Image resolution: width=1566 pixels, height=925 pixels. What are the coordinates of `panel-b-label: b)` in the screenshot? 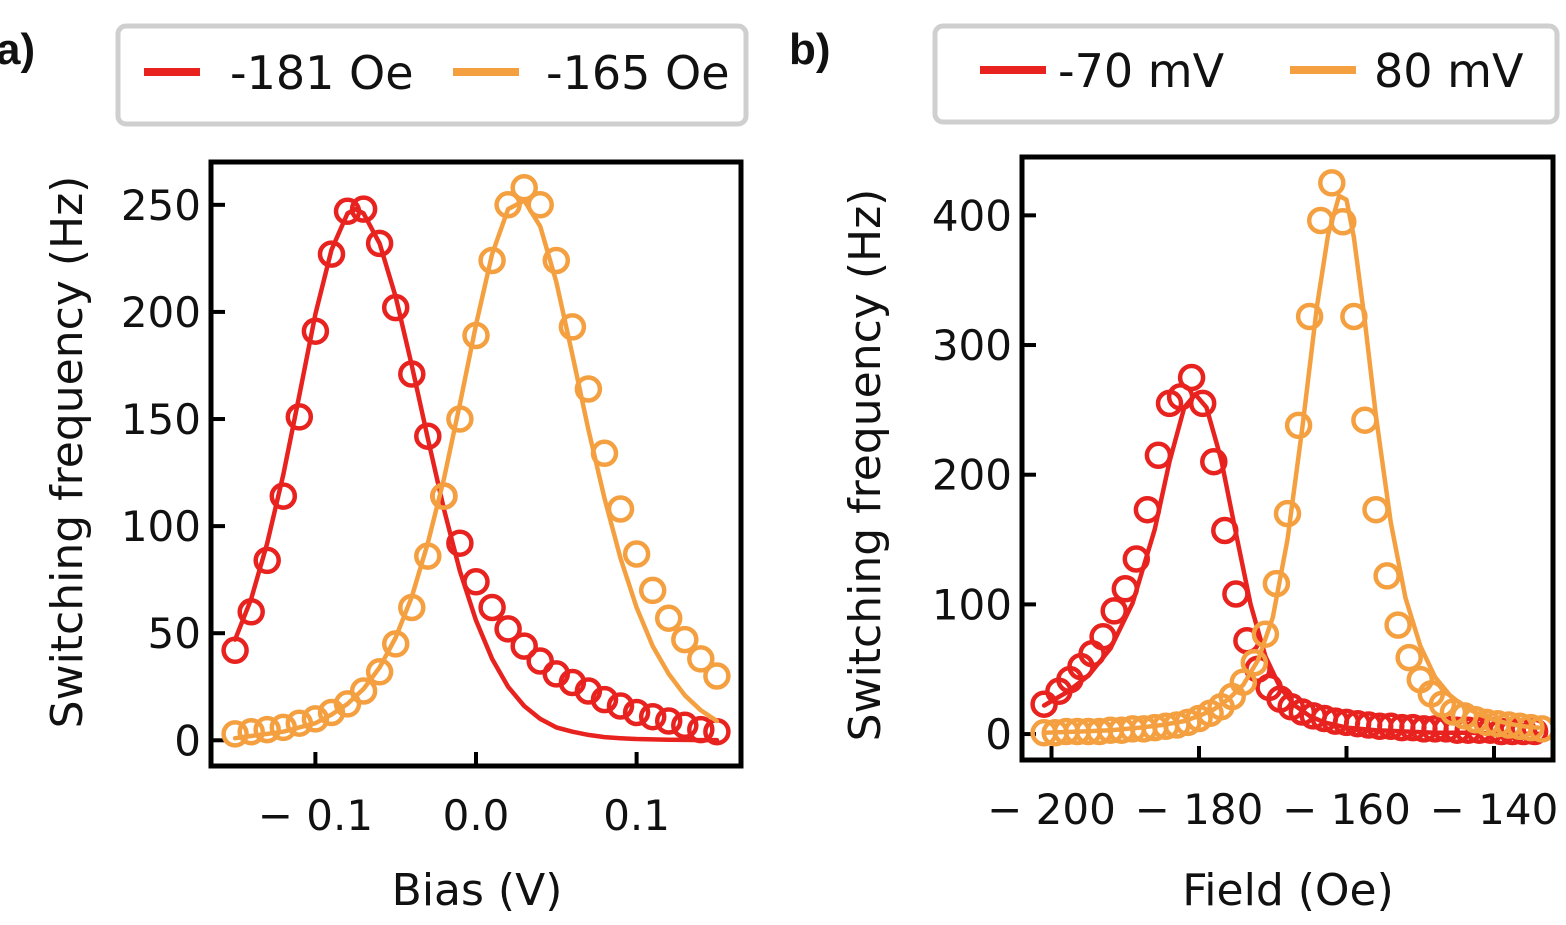 It's located at (810, 49).